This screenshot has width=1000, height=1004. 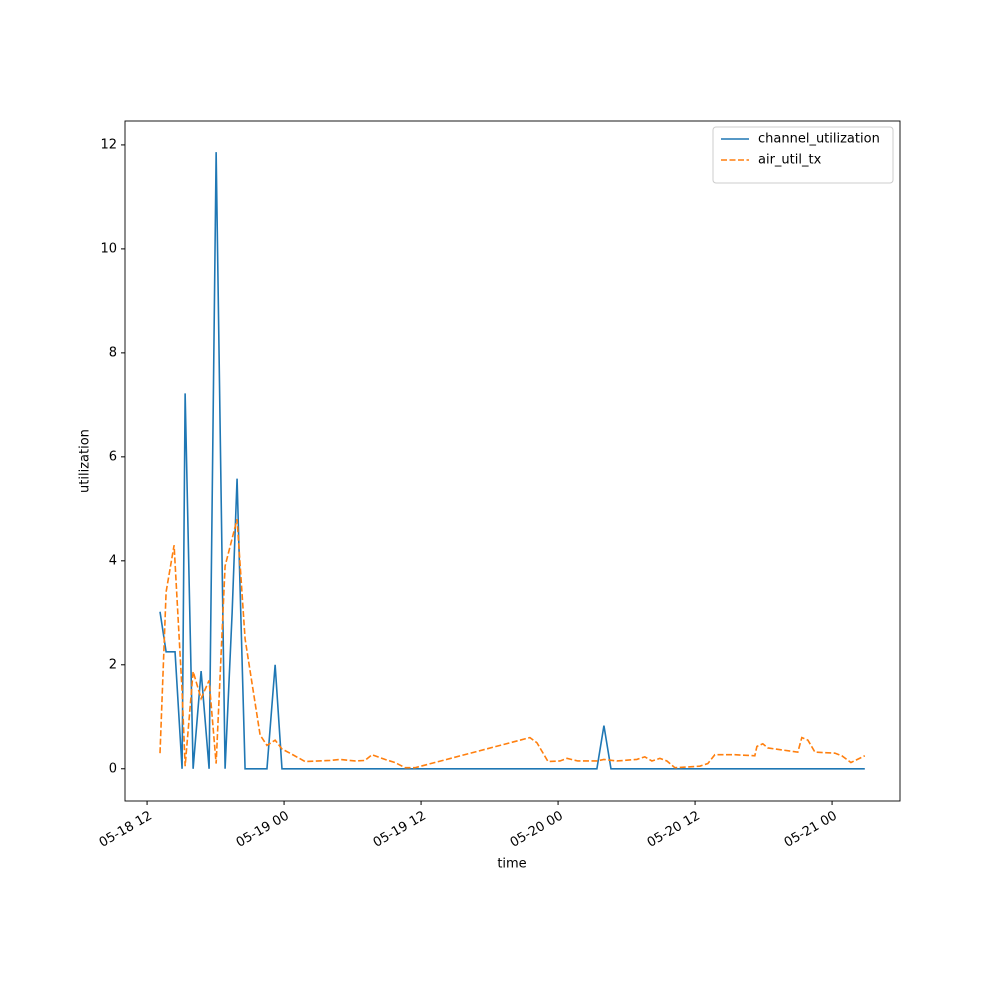 What do you see at coordinates (113, 560) in the screenshot?
I see `y-tick-label: 4` at bounding box center [113, 560].